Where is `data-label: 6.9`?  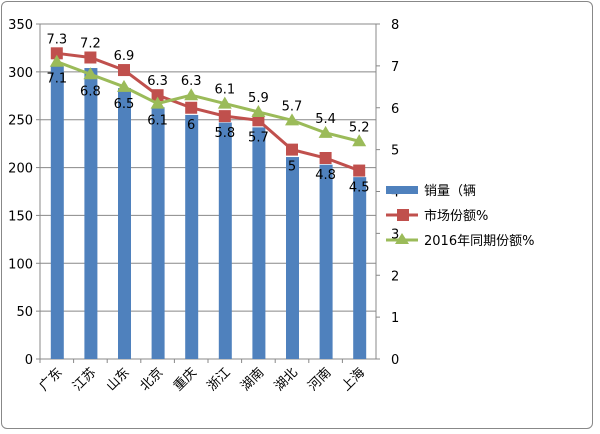
data-label: 6.9 is located at coordinates (124, 56).